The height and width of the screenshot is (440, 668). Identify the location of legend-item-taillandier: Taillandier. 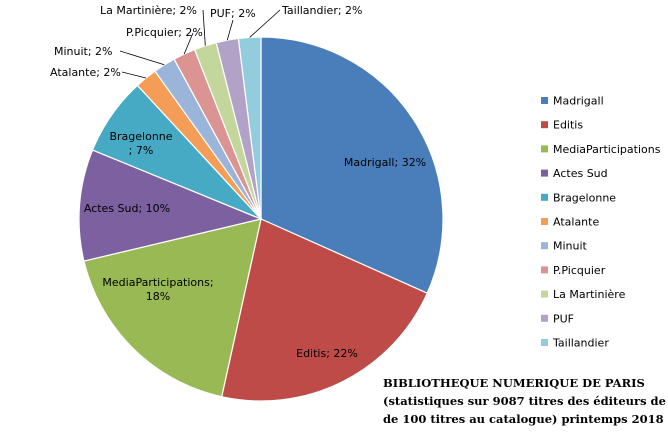
(575, 343).